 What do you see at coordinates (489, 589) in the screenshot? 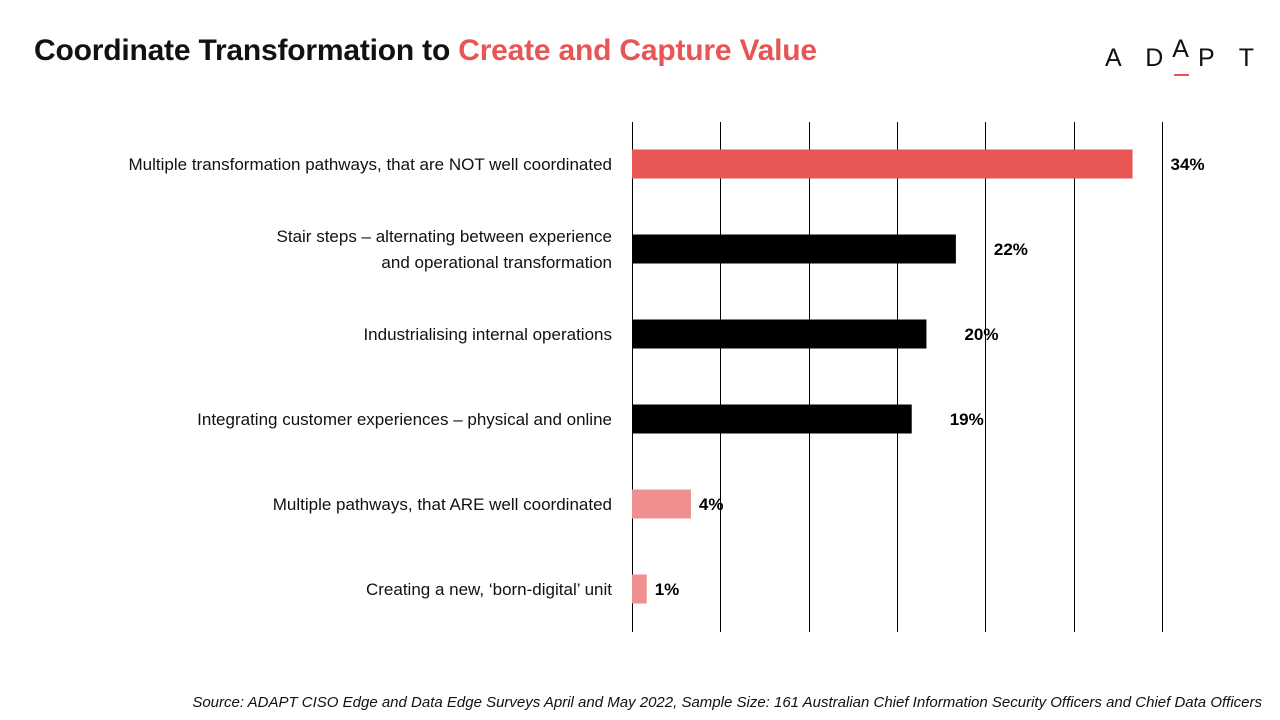
I see `category-label: Creating a new, ‘born-digital’ unit` at bounding box center [489, 589].